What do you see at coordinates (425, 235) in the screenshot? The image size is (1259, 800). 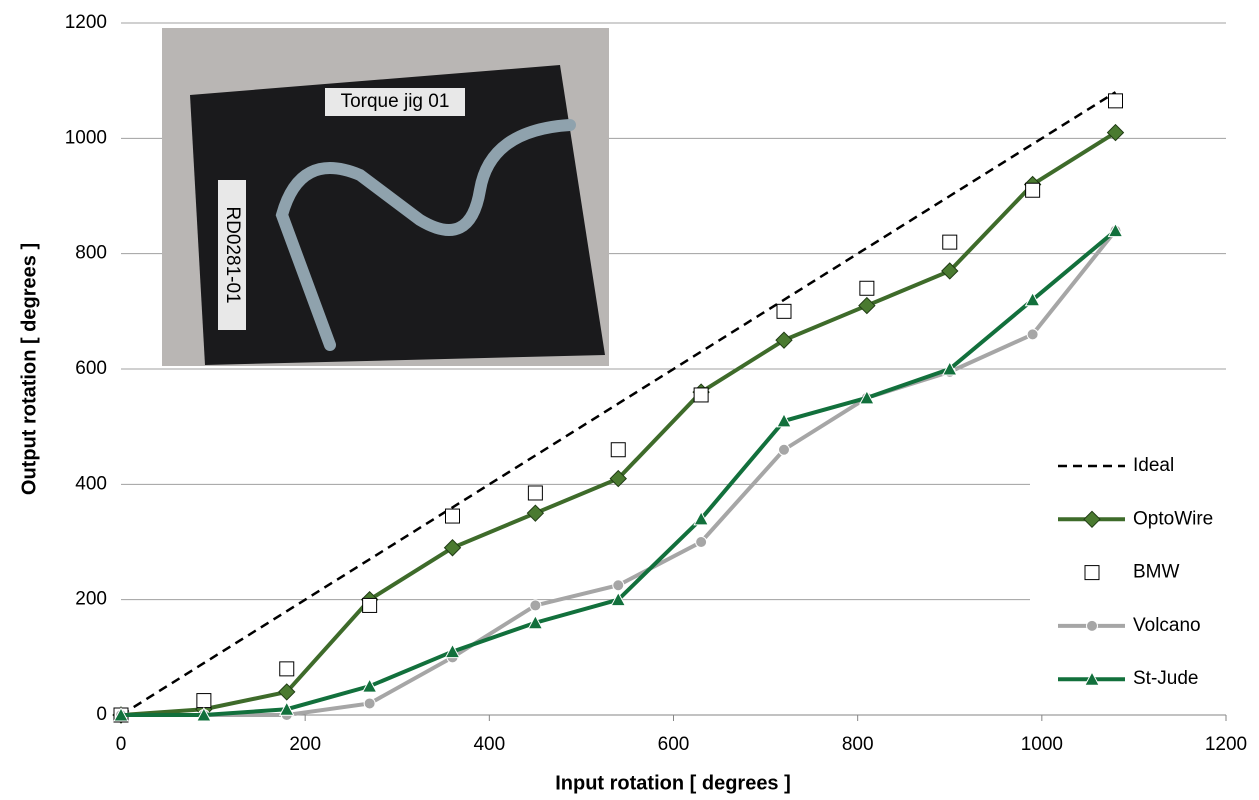 I see `tube` at bounding box center [425, 235].